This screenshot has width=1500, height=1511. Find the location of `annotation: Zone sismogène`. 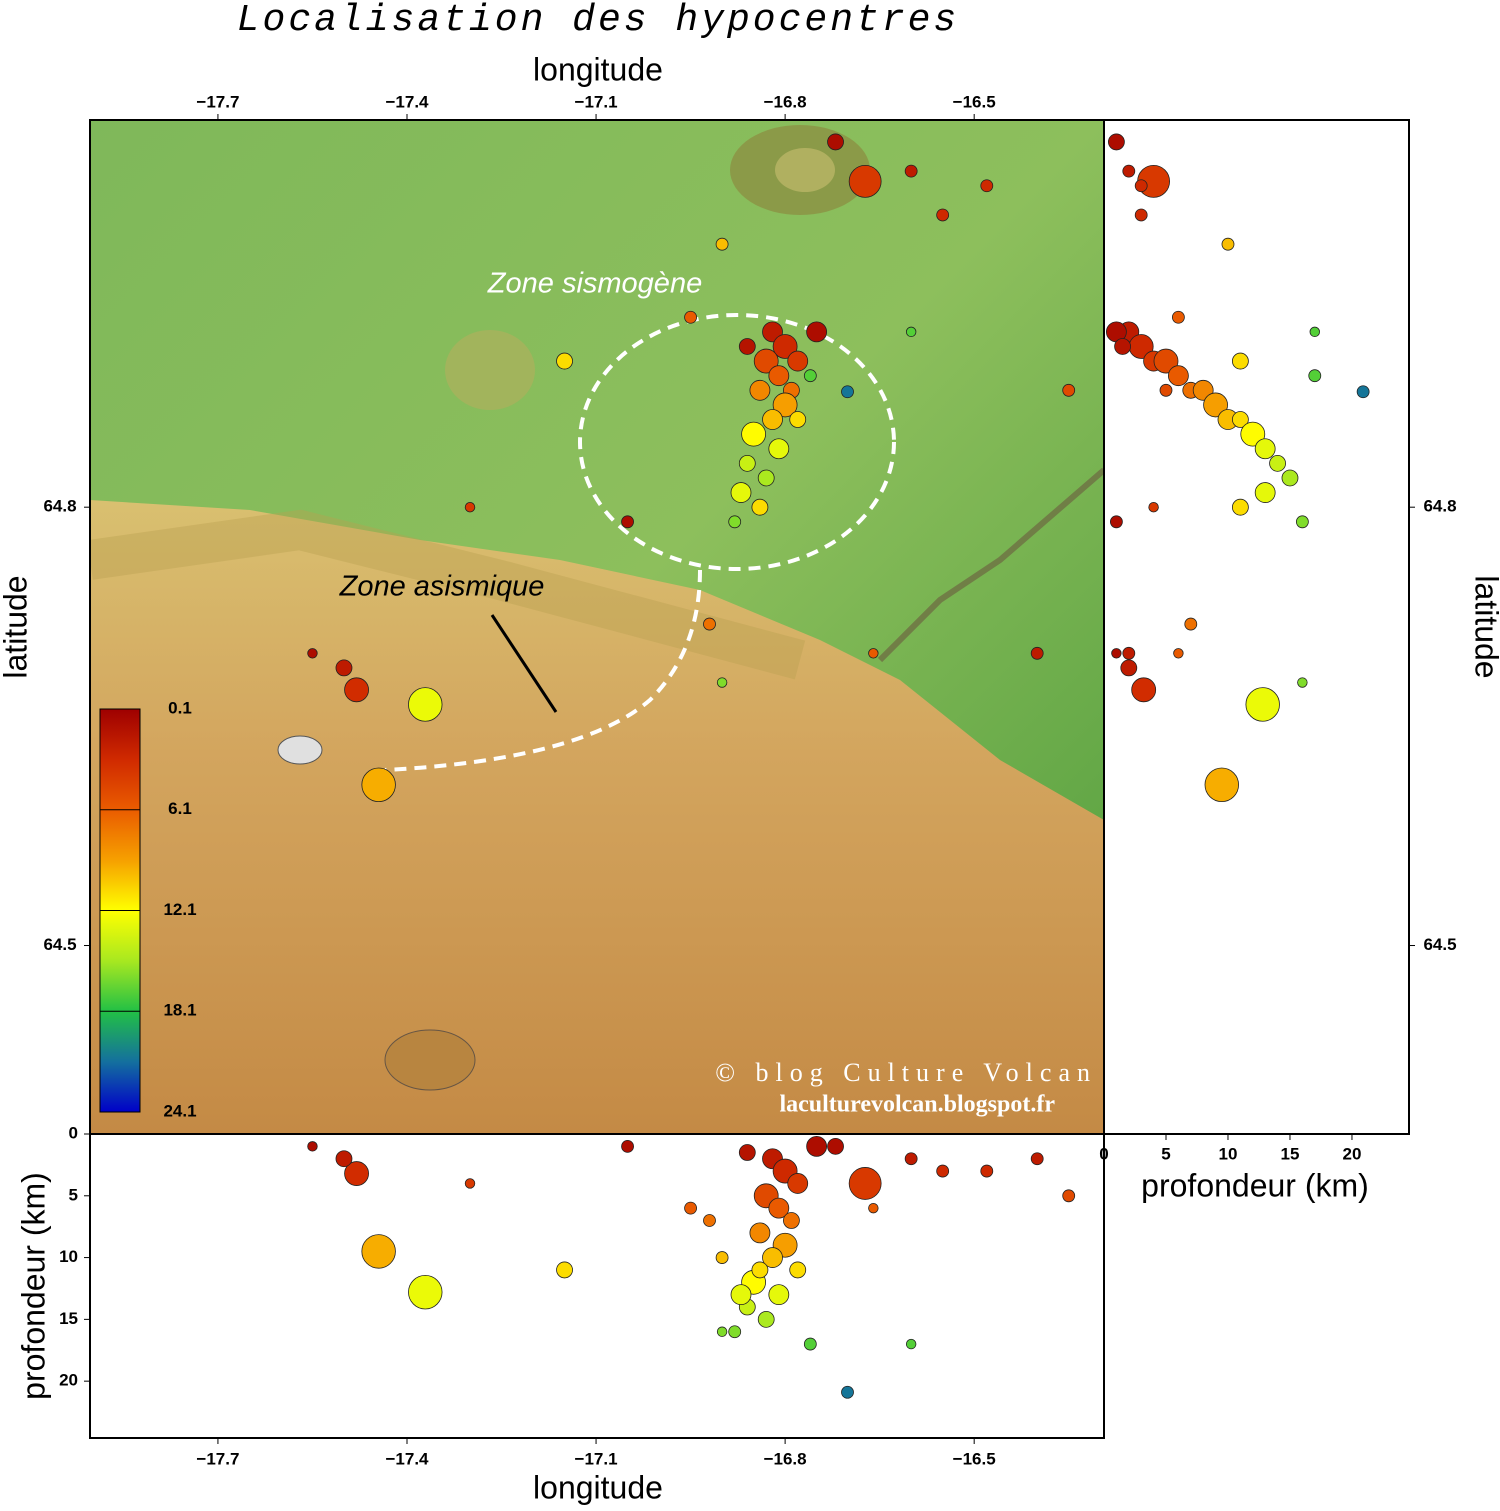

annotation: Zone sismogène is located at coordinates (594, 284).